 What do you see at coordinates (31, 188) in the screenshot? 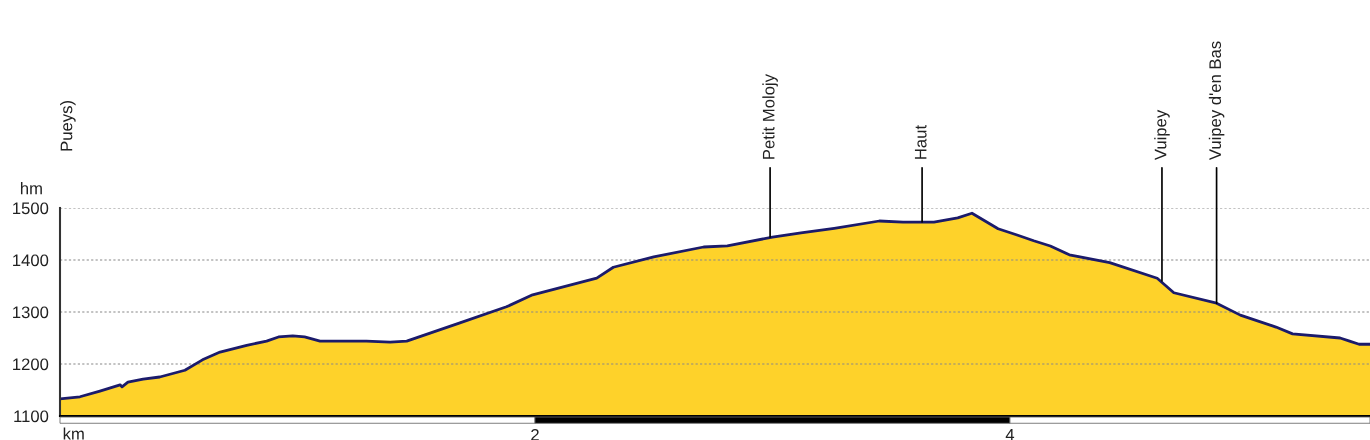
I see `y-axis-title: hm` at bounding box center [31, 188].